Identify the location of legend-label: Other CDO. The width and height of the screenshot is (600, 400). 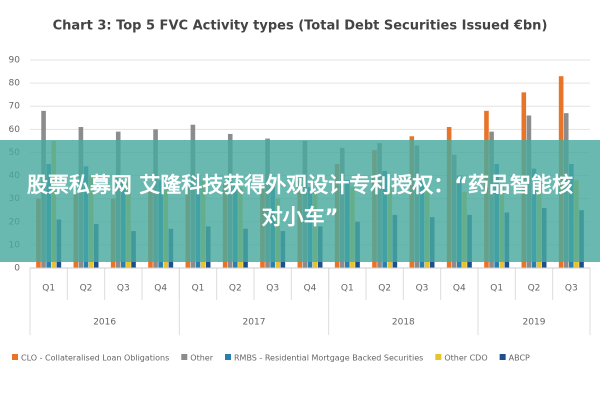
(465, 358).